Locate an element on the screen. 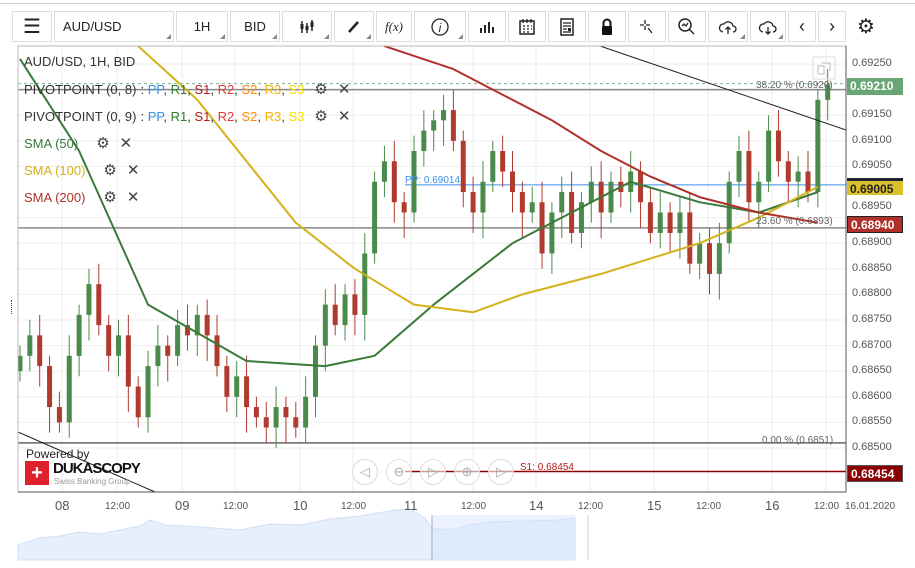 The image size is (915, 568). navigator-window is located at coordinates (503, 537).